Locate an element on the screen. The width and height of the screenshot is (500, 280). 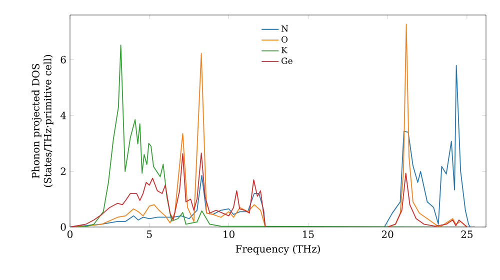
y-tick-label: 0 is located at coordinates (63, 227).